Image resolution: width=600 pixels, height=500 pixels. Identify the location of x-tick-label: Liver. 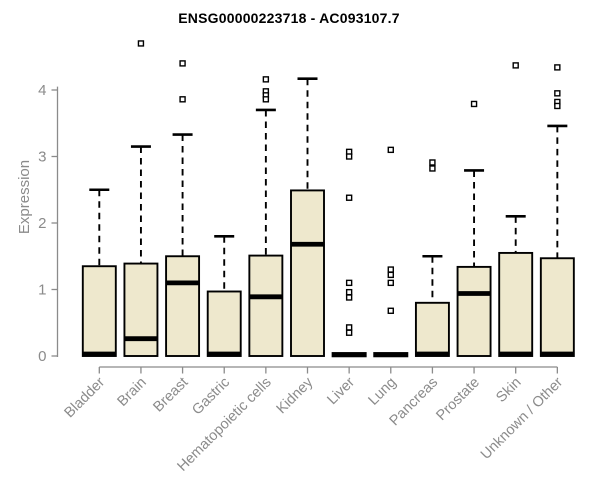
(341, 391).